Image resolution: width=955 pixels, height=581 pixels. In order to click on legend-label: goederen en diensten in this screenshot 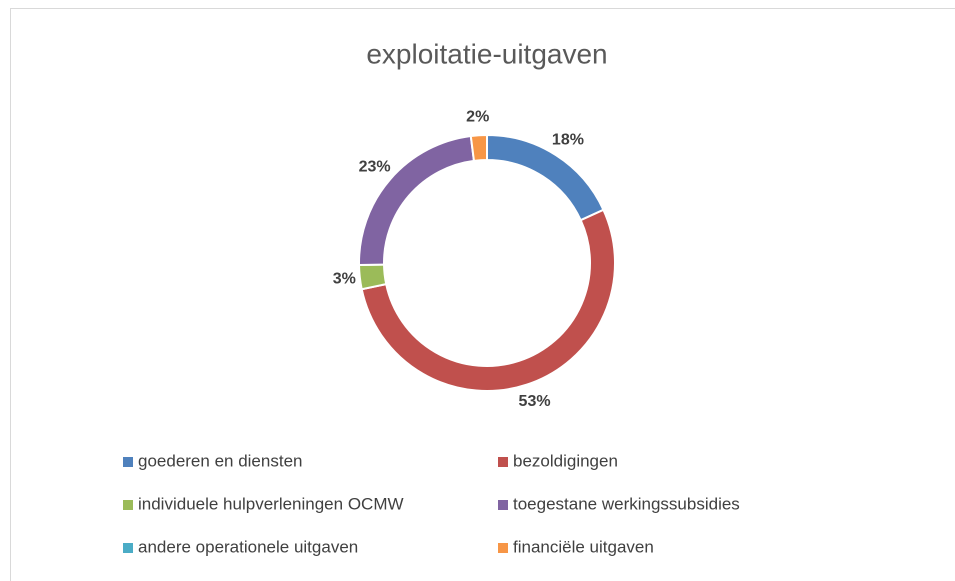, I will do `click(220, 460)`.